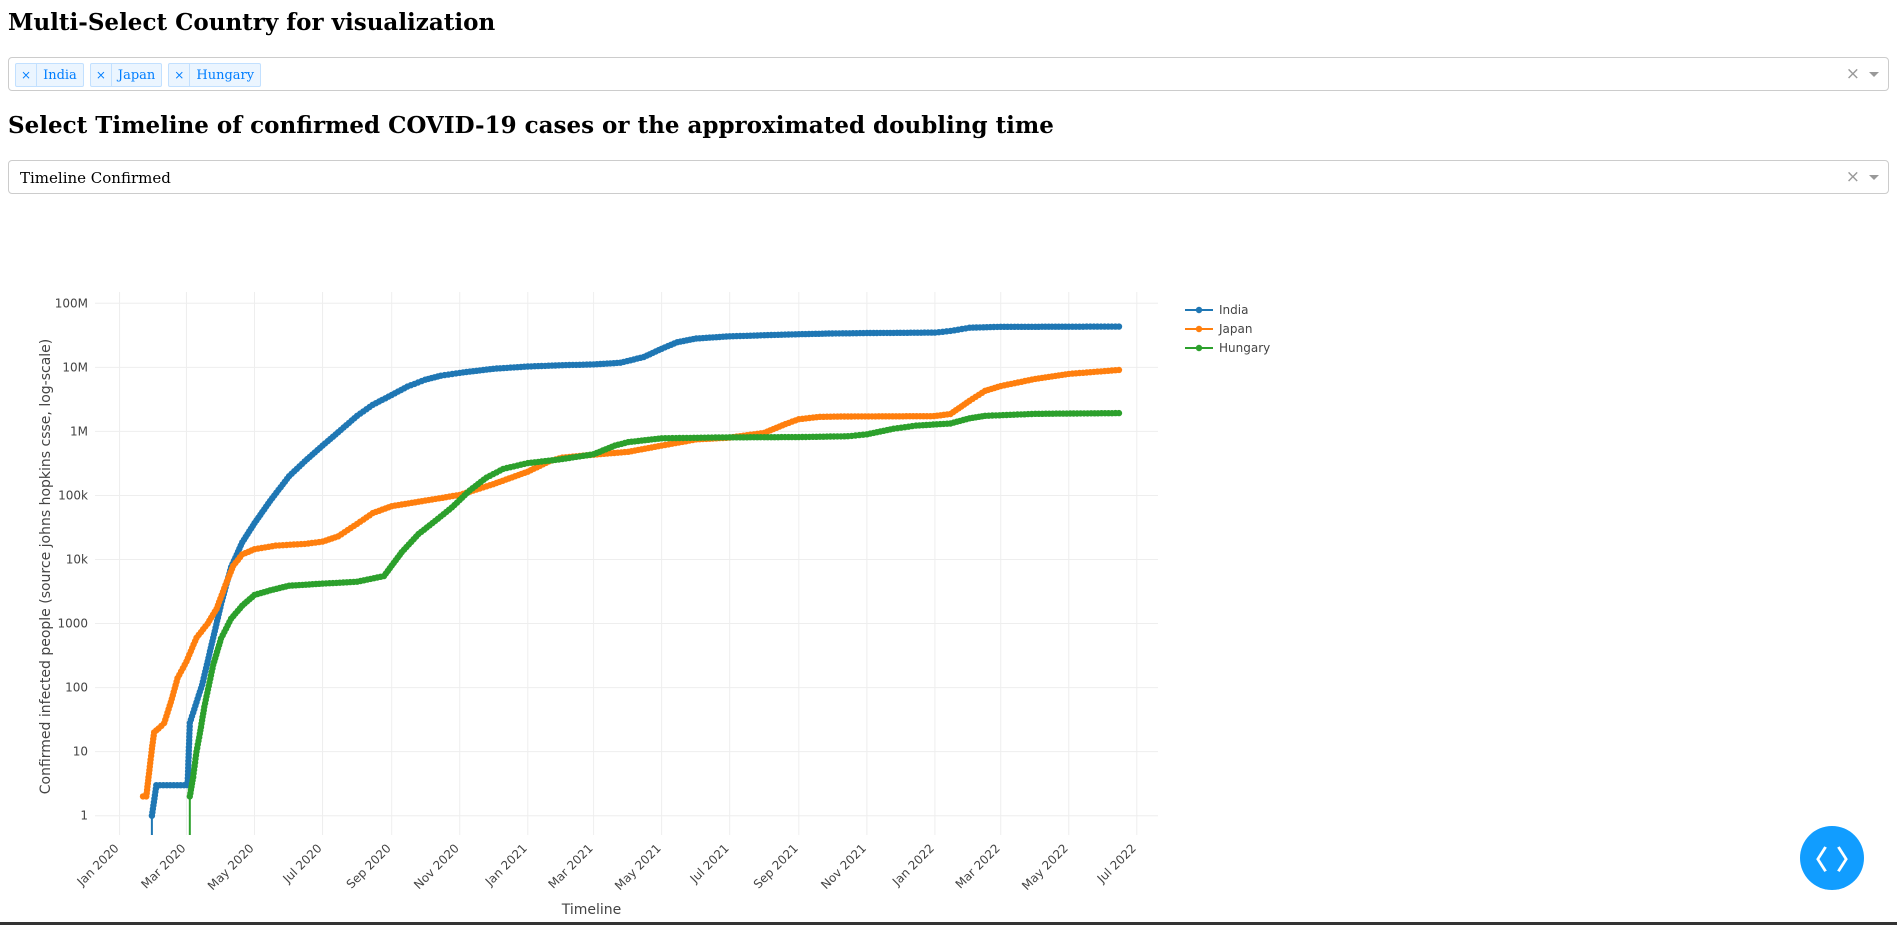 This screenshot has height=925, width=1897. Describe the element at coordinates (75, 367) in the screenshot. I see `y-tick-label: 10M` at that location.